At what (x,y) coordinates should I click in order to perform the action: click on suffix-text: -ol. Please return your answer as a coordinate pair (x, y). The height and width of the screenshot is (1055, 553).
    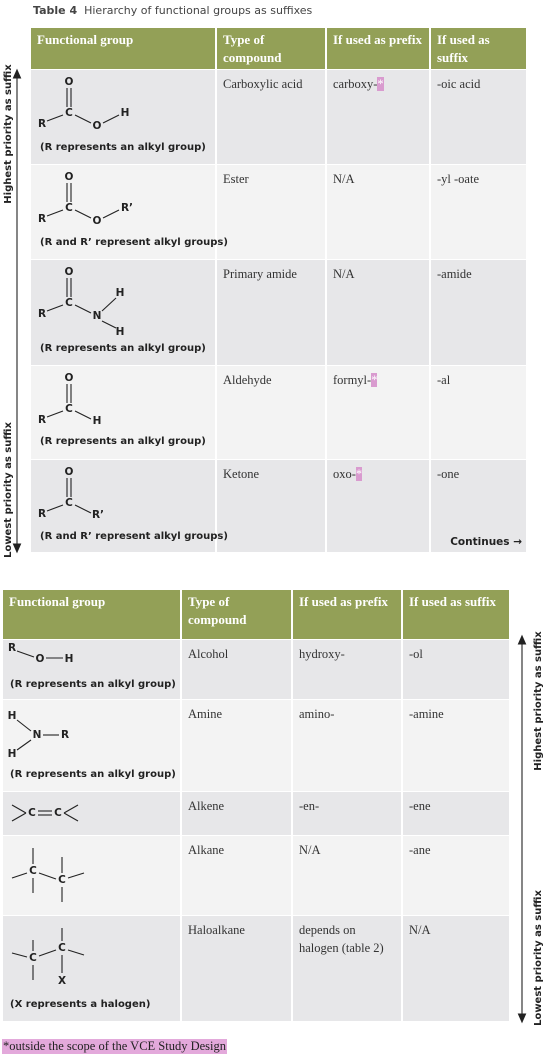
    Looking at the image, I should click on (416, 654).